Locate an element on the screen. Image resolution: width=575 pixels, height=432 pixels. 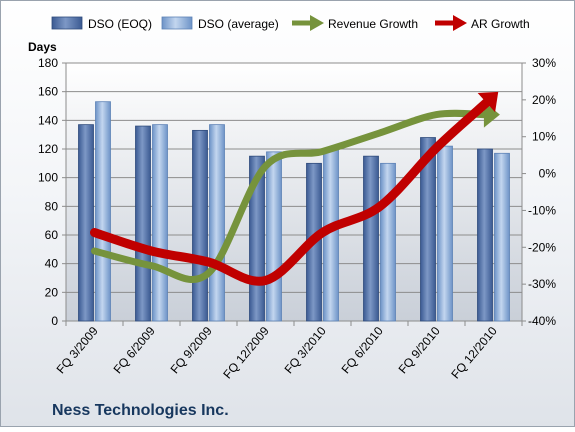
y2-tick-label: 20% is located at coordinates (544, 100).